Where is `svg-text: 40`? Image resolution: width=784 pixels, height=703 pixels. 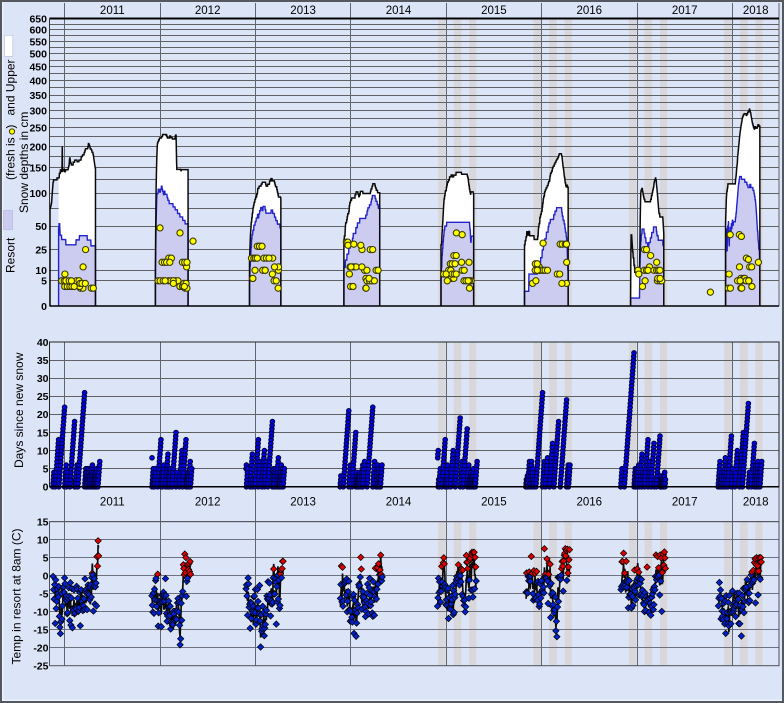 svg-text: 40 is located at coordinates (43, 343).